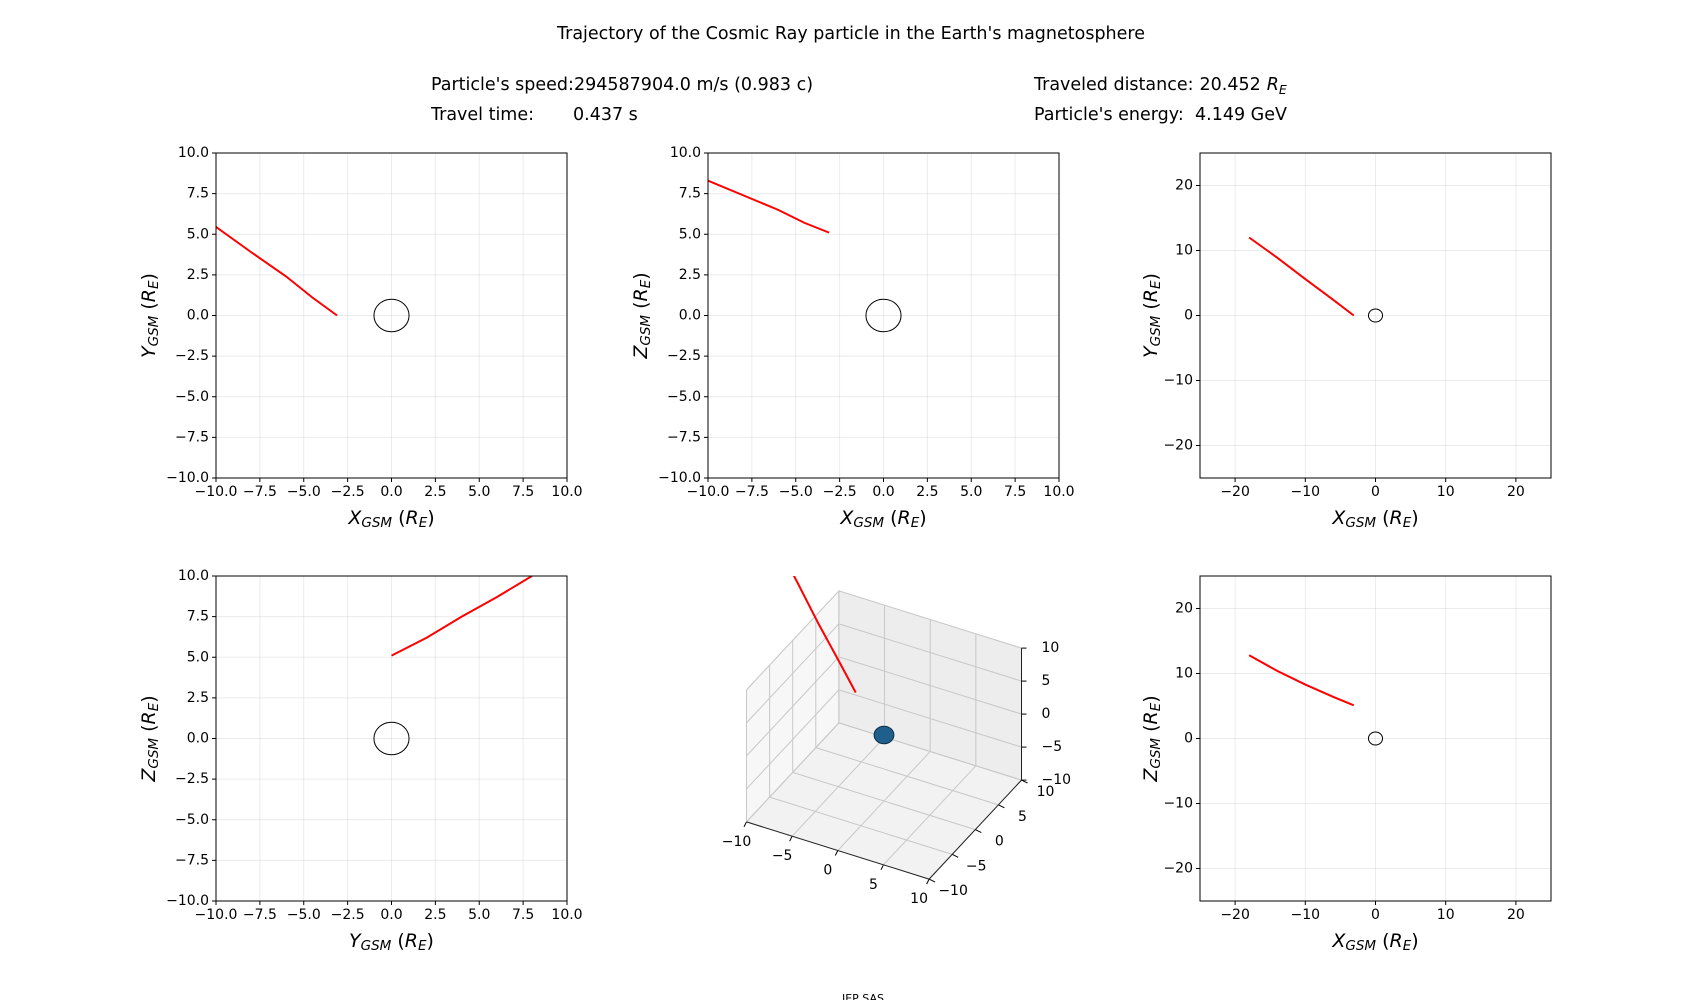 The image size is (1700, 1000). I want to click on info-value: 0.437 s, so click(605, 115).